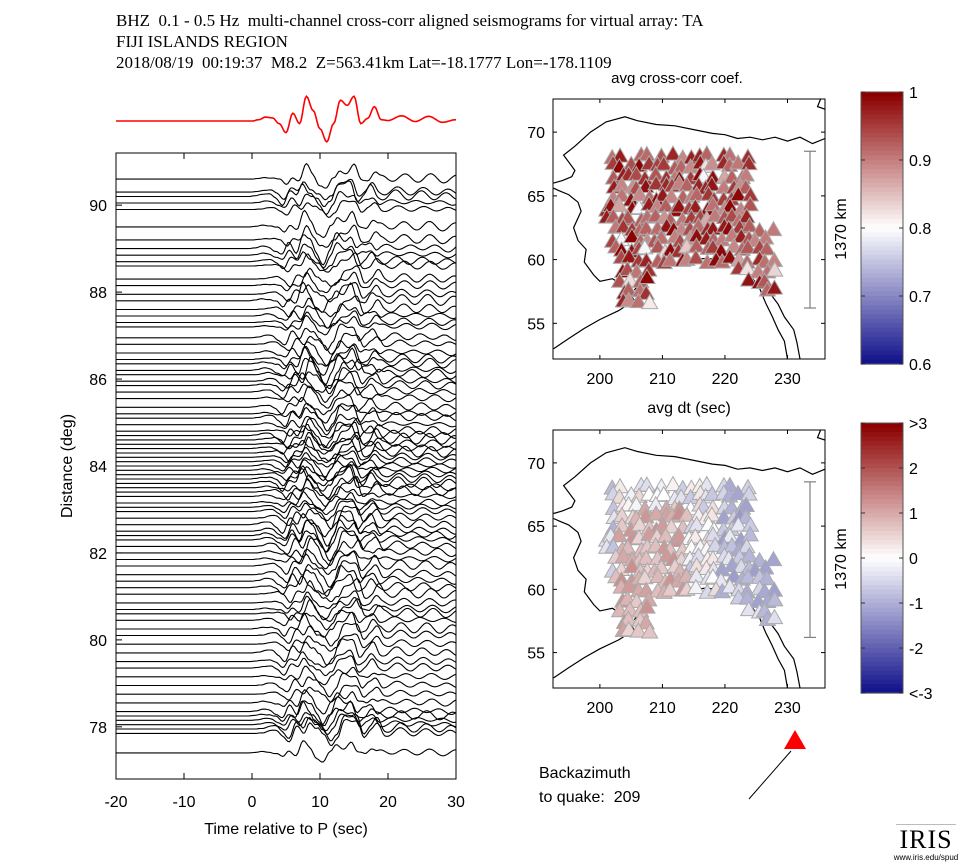 The height and width of the screenshot is (868, 972). What do you see at coordinates (920, 297) in the screenshot?
I see `colorbar-tick-label: 0.7` at bounding box center [920, 297].